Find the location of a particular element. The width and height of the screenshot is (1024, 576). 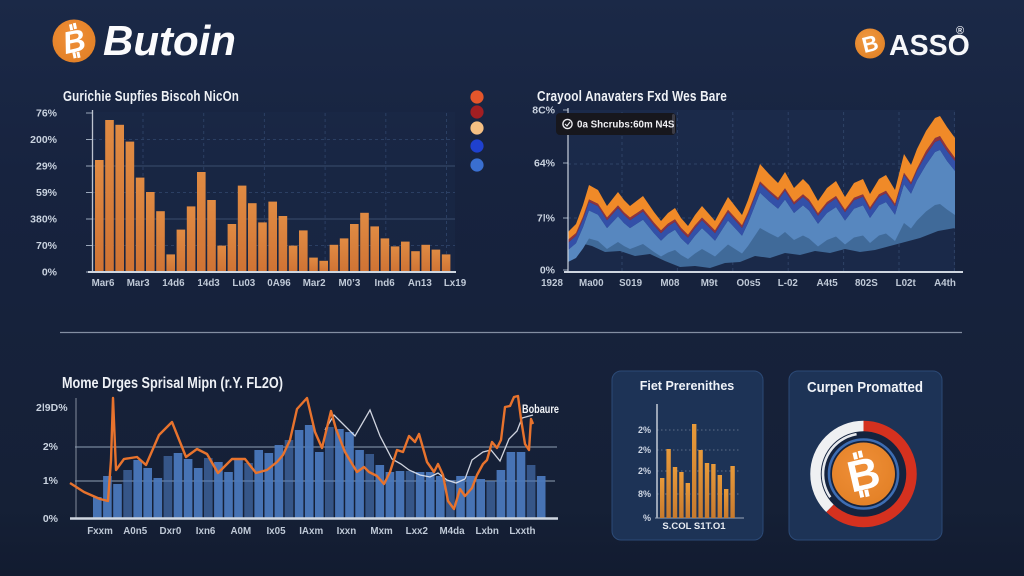

svg-text: Mxm is located at coordinates (381, 531).